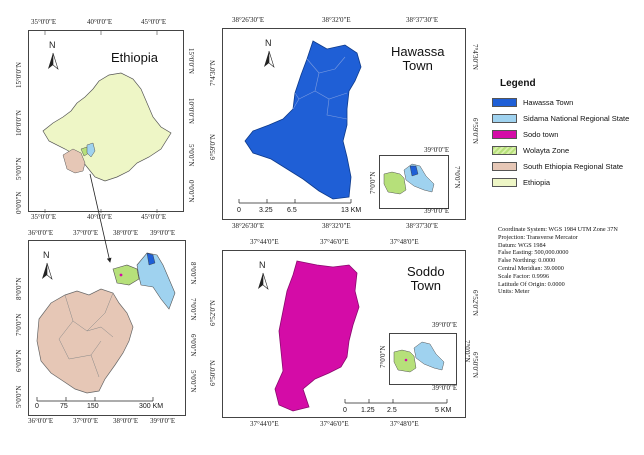  What do you see at coordinates (418, 59) in the screenshot?
I see `map-title: Hawassa Town` at bounding box center [418, 59].